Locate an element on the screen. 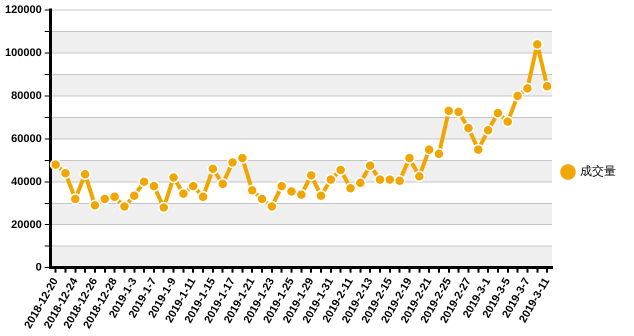 This screenshot has height=336, width=634. legend-label: 成交量 is located at coordinates (598, 171).